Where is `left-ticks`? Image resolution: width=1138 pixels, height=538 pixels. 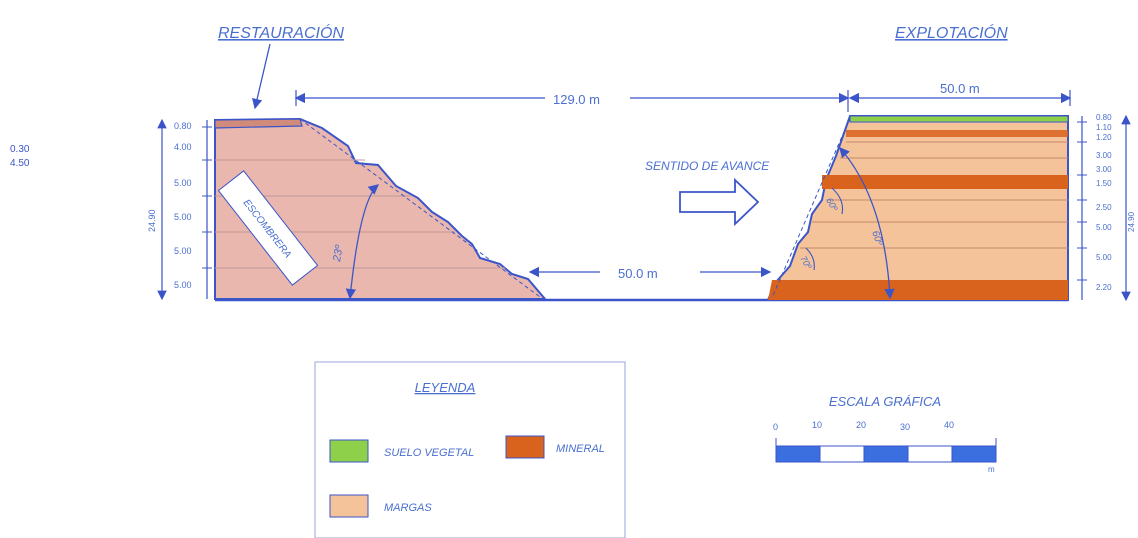
left-ticks is located at coordinates (207, 197).